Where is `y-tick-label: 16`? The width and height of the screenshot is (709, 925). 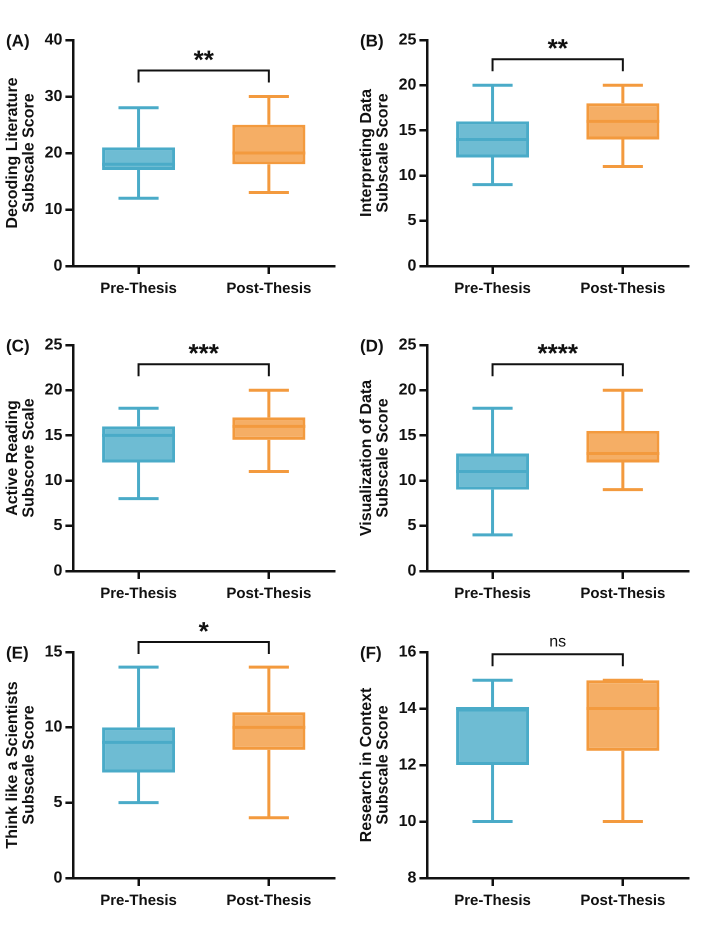
y-tick-label: 16 is located at coordinates (407, 651).